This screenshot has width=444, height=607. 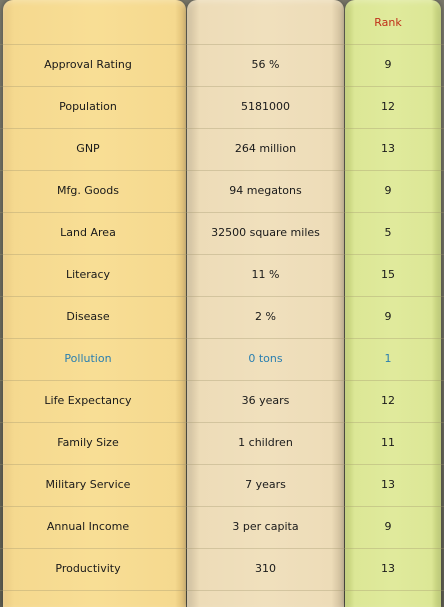 I want to click on stat-rank: 5, so click(x=388, y=232).